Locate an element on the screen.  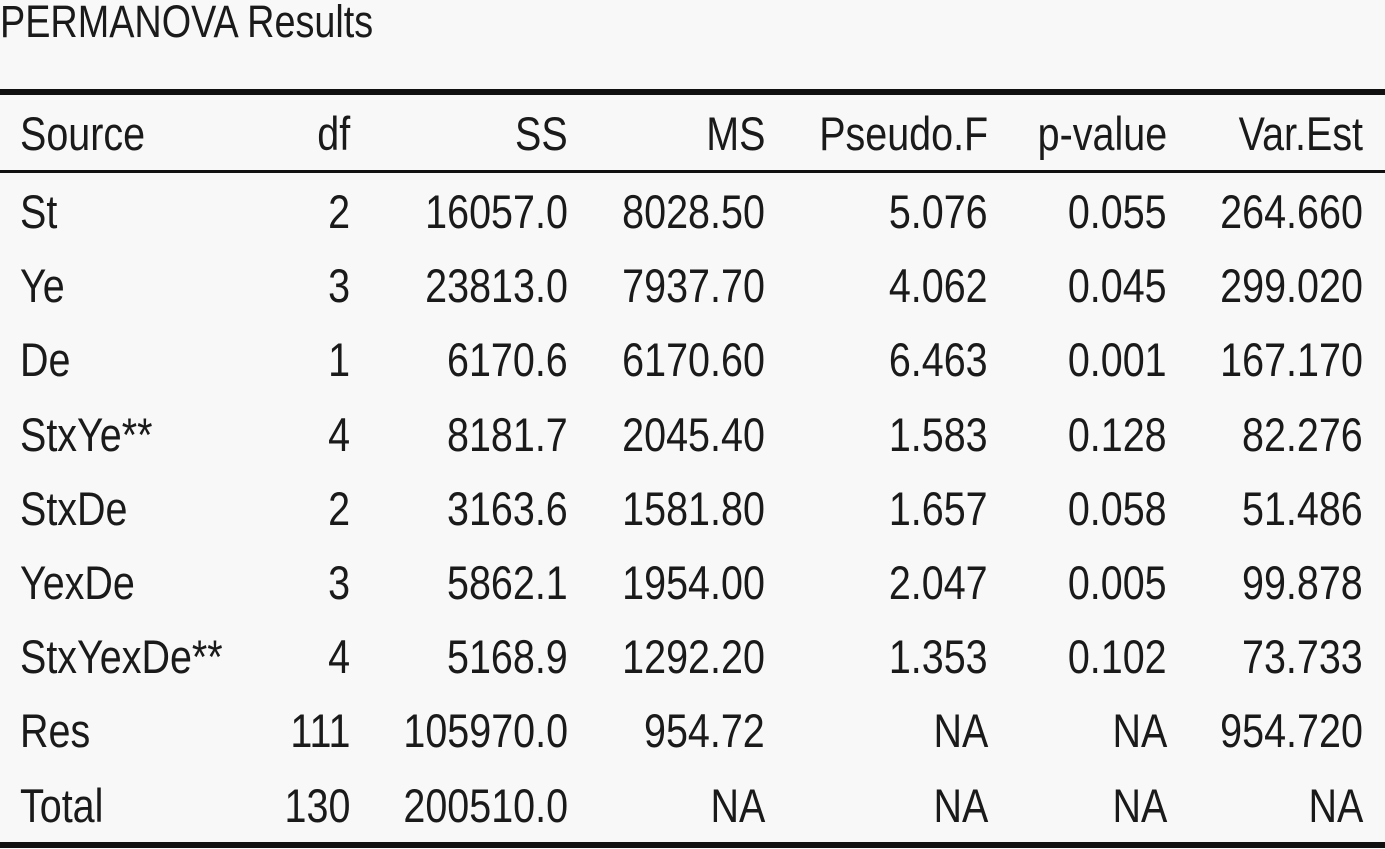
table-cell: 1.583 is located at coordinates (938, 434).